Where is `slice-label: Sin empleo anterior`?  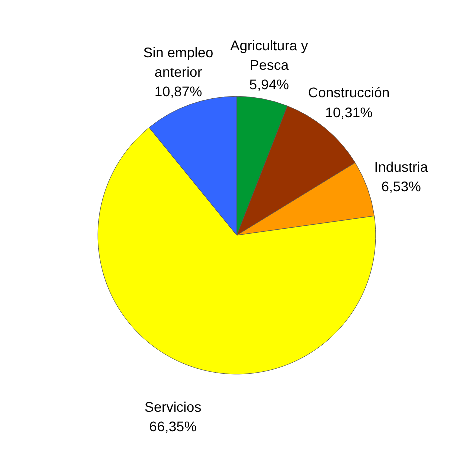
slice-label: Sin empleo anterior is located at coordinates (179, 62).